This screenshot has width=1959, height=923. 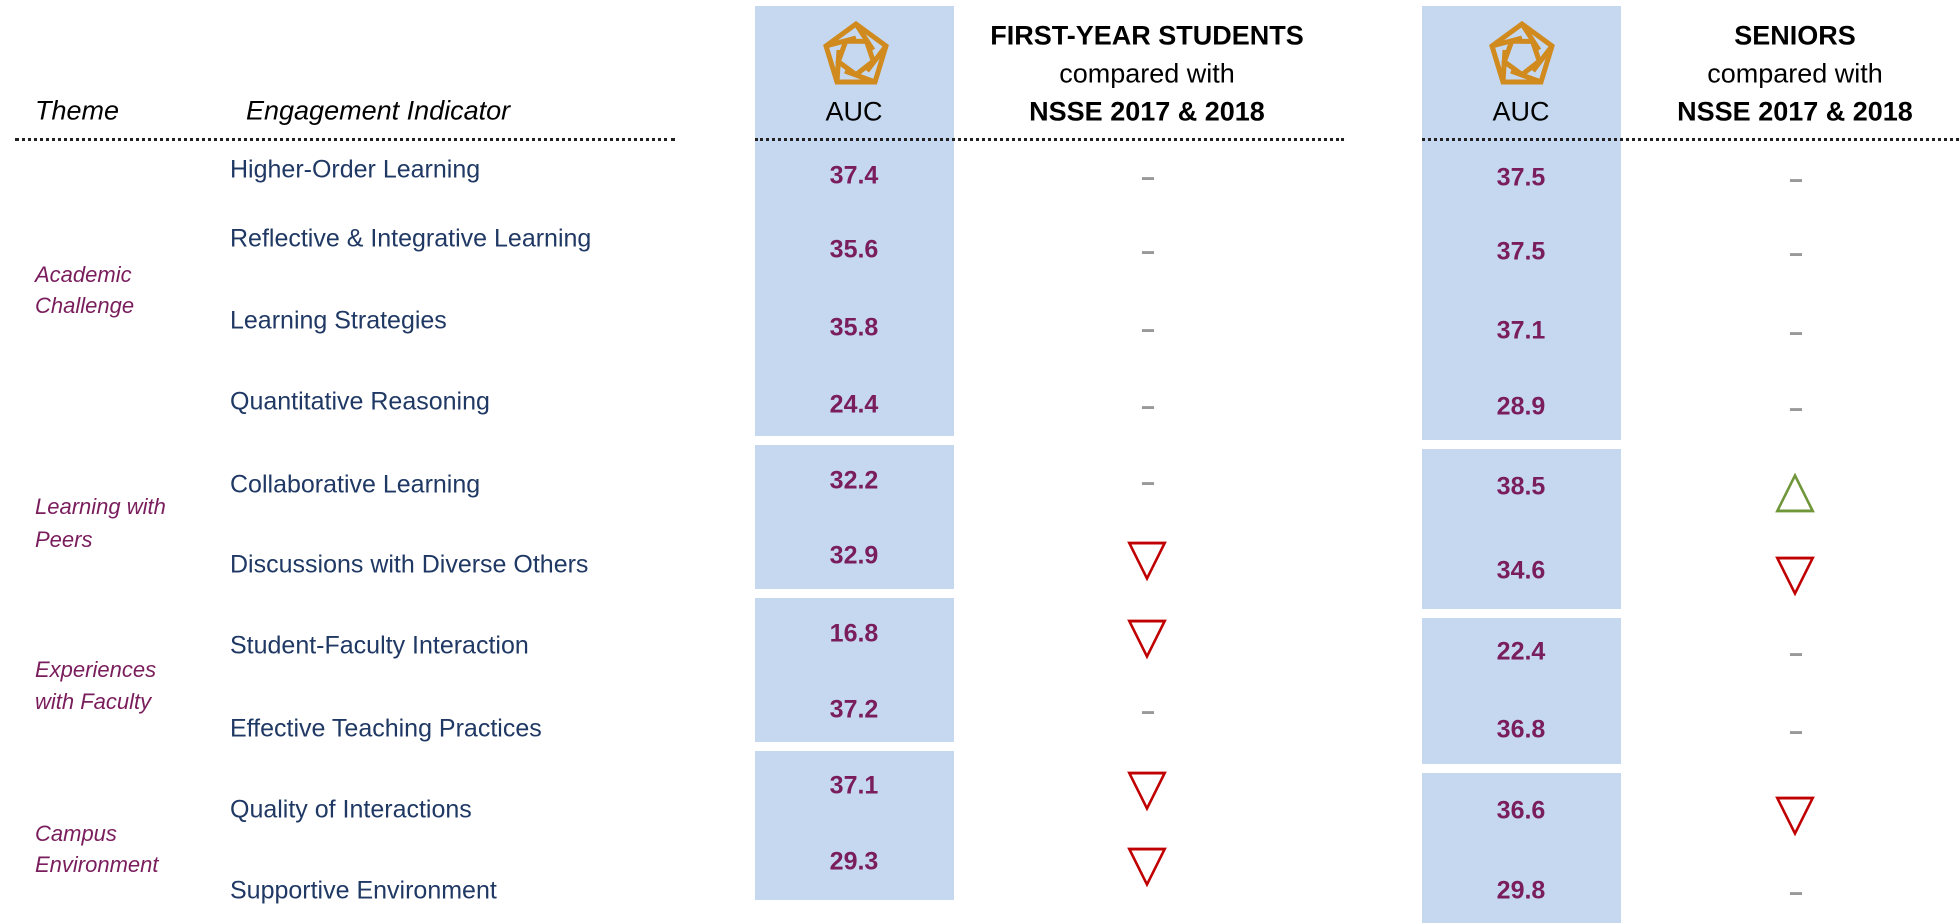 What do you see at coordinates (1521, 810) in the screenshot?
I see `sr-score: 36.6` at bounding box center [1521, 810].